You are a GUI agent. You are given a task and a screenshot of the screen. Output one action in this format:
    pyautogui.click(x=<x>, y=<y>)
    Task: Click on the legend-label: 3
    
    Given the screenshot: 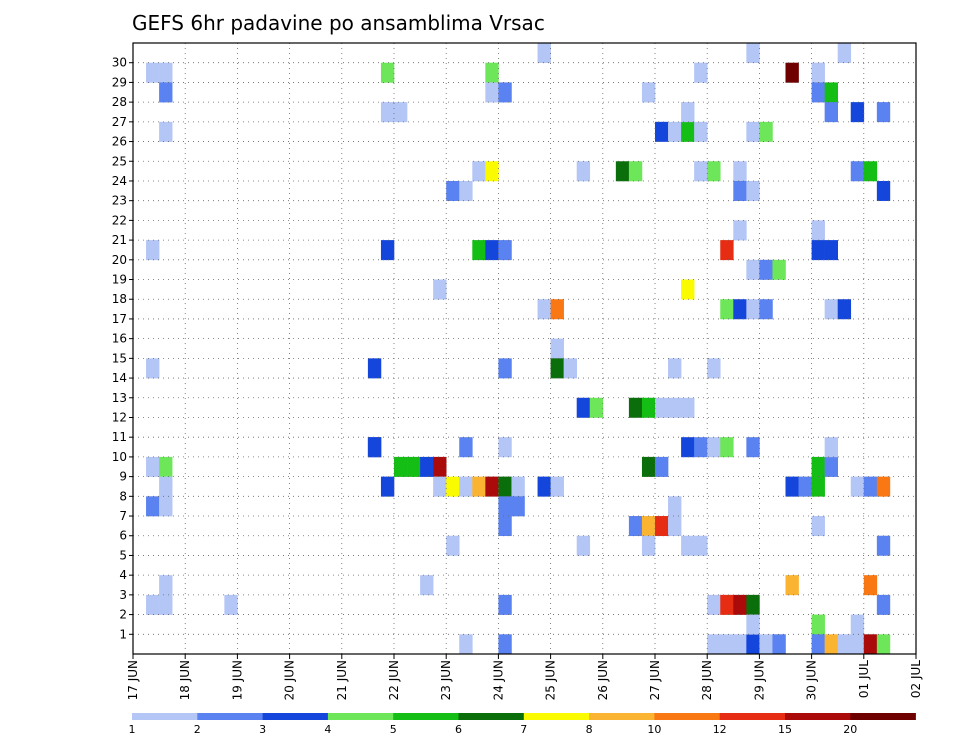 What is the action you would take?
    pyautogui.click(x=262, y=729)
    